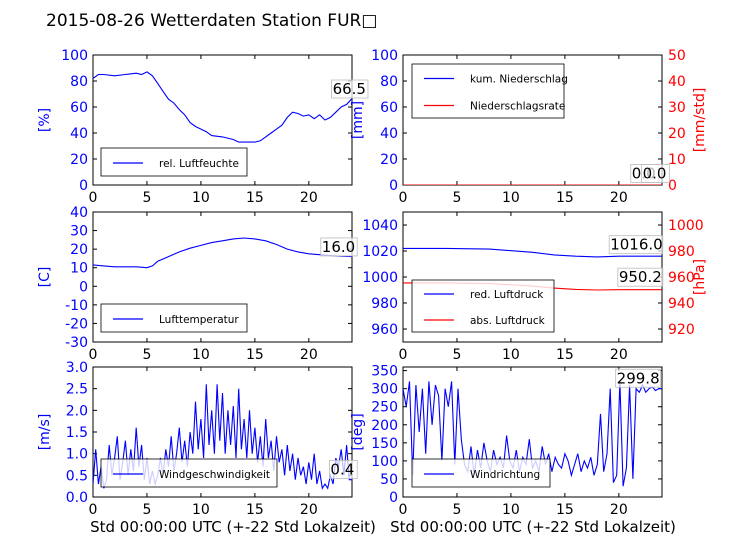 This screenshot has height=552, width=736. Describe the element at coordinates (77, 433) in the screenshot. I see `y-tick-label: 1.5` at that location.